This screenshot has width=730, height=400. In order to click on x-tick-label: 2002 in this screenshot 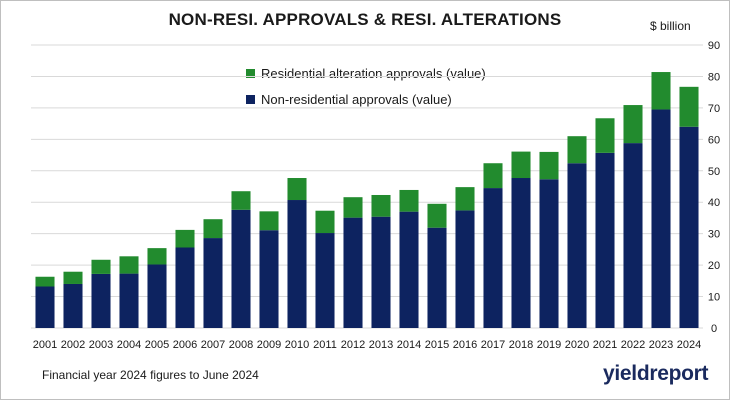, I will do `click(73, 345)`.